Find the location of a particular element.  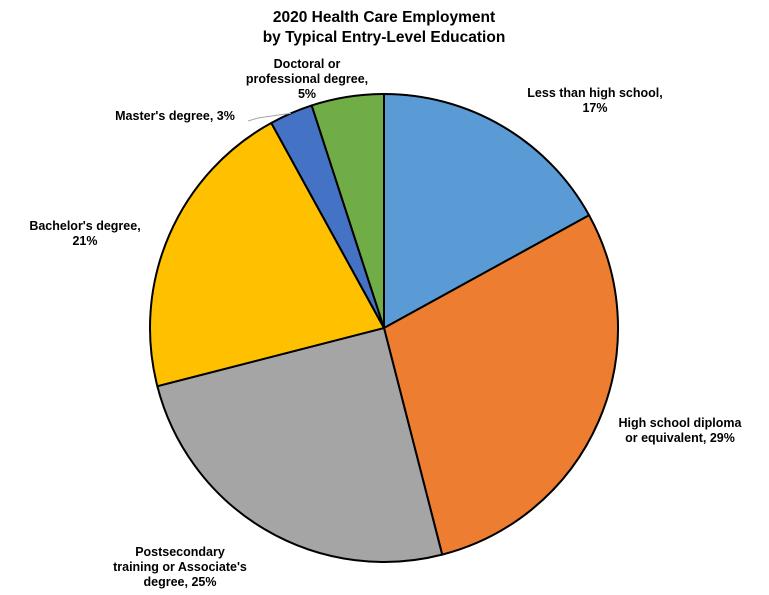

data-label-line: Less than high school, is located at coordinates (594, 93).